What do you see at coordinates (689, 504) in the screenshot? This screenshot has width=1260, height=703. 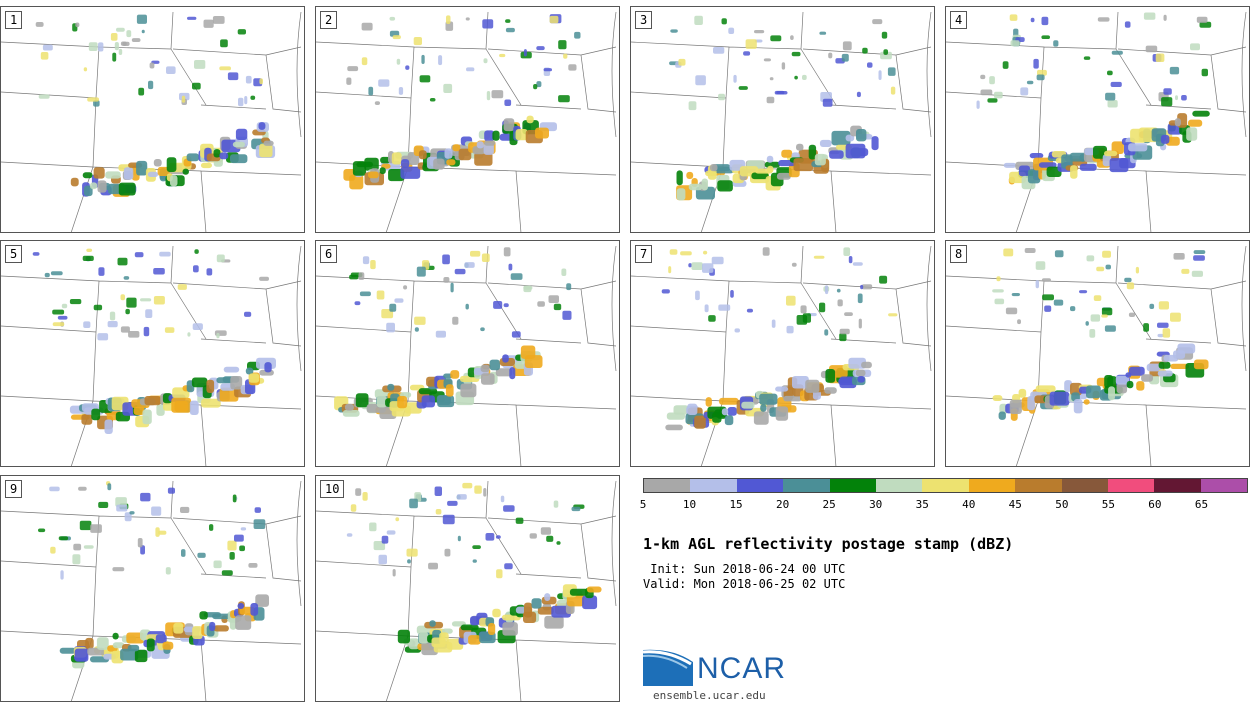 I see `colorbar-tick-label: 10` at bounding box center [689, 504].